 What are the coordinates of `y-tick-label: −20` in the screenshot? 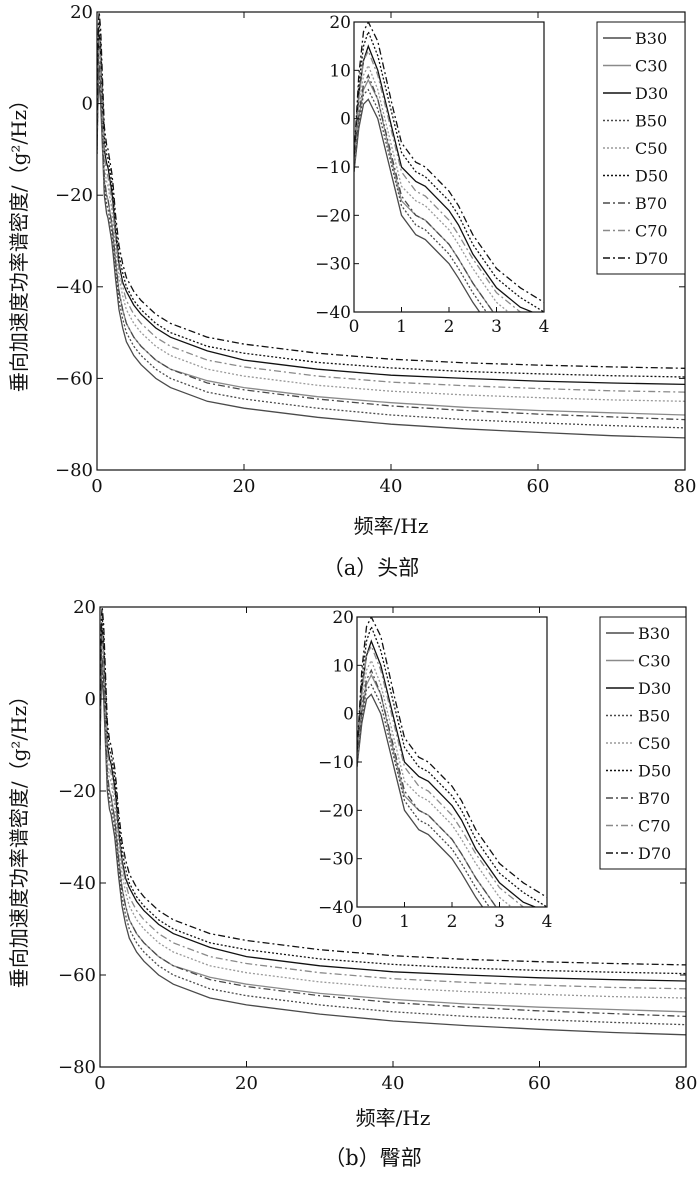 It's located at (77, 791).